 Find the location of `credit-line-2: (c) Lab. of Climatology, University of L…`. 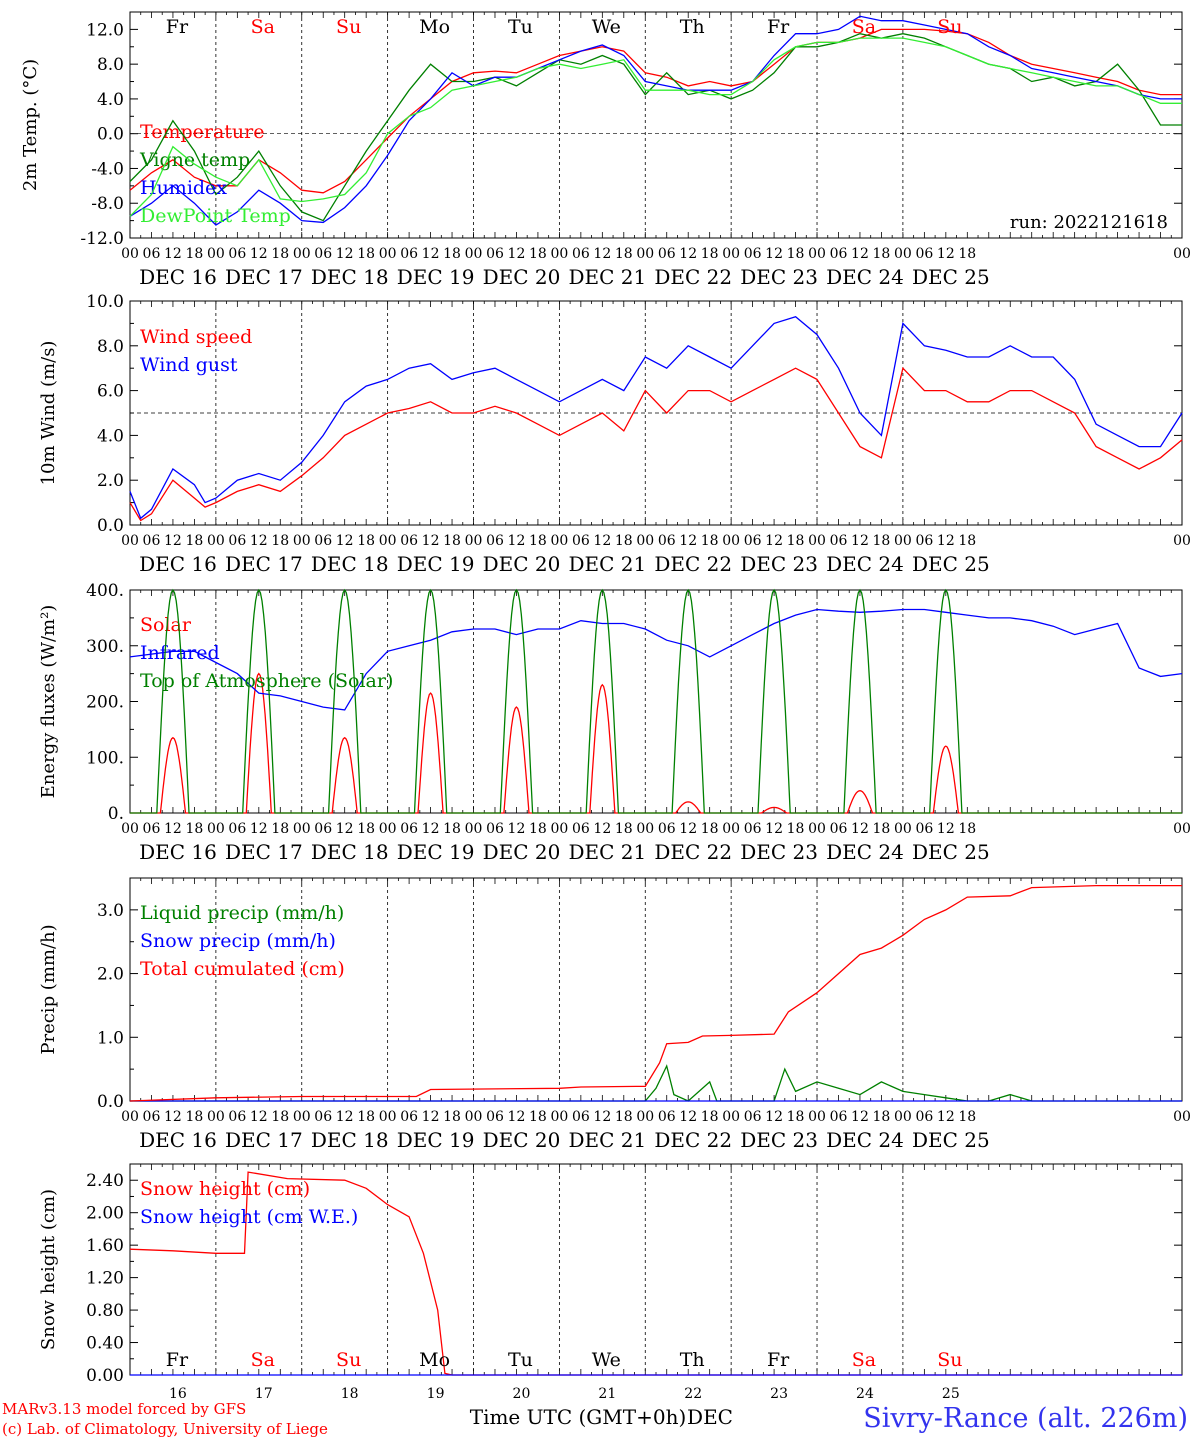

credit-line-2: (c) Lab. of Climatology, University of L… is located at coordinates (165, 1429).